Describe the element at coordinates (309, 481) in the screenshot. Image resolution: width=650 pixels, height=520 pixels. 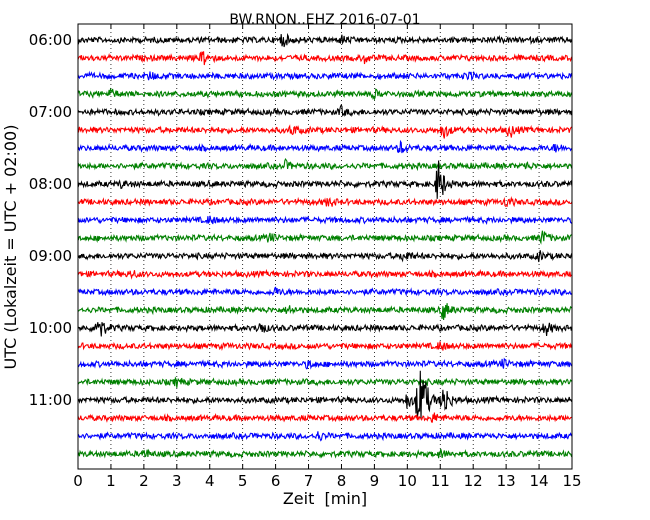
I see `x-tick-label: 7` at that location.